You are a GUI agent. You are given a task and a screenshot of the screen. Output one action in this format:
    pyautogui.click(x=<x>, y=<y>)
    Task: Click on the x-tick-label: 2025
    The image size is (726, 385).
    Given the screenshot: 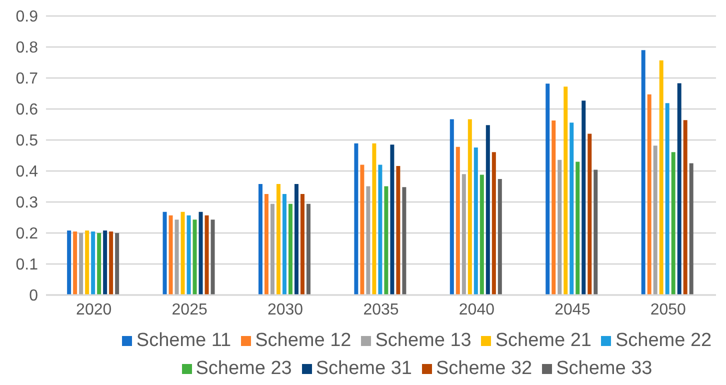 What is the action you would take?
    pyautogui.click(x=190, y=309)
    